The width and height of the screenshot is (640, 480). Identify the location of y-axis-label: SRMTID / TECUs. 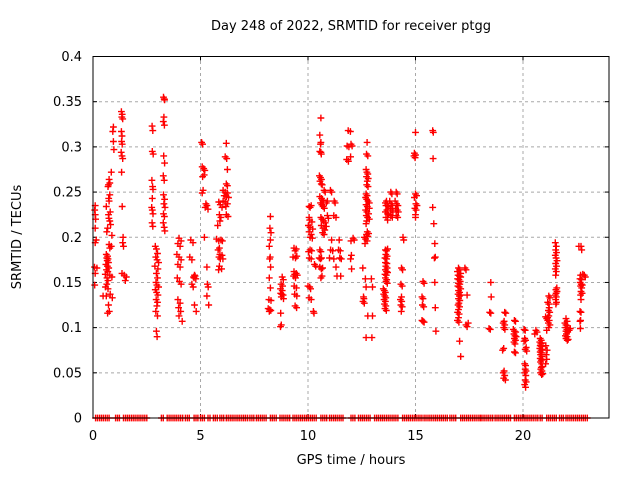
(17, 237).